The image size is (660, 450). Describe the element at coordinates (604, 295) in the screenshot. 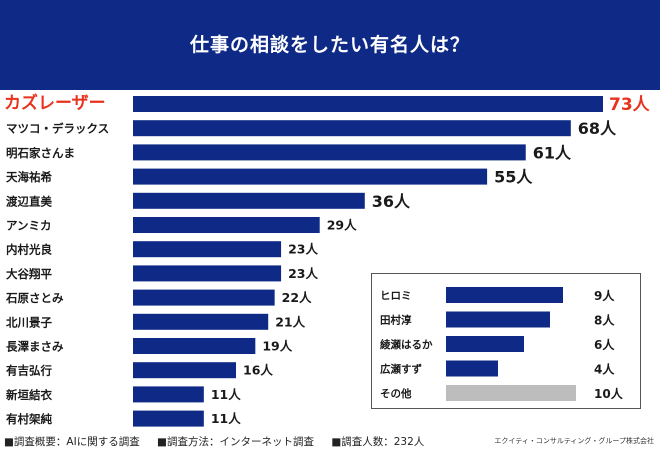

I see `inset-value-label: 9人` at that location.